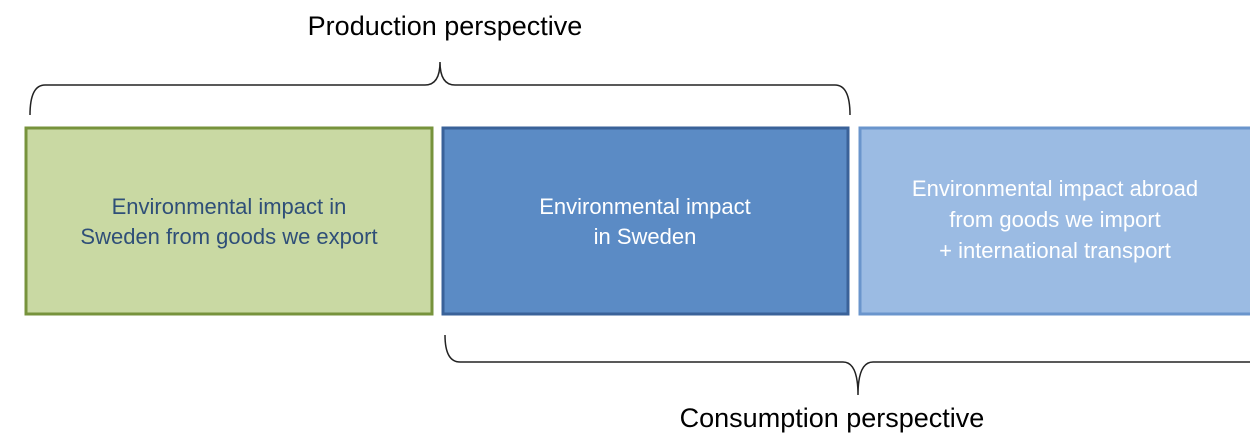 The image size is (1250, 436). Describe the element at coordinates (1055, 188) in the screenshot. I see `box-text: Environmental impact abroad` at that location.